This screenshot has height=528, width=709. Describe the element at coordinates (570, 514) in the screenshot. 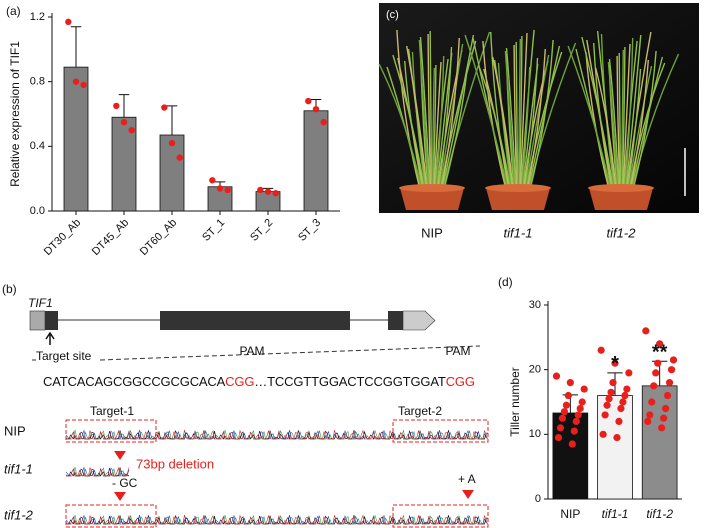

I see `x-tick-label: NIP` at that location.